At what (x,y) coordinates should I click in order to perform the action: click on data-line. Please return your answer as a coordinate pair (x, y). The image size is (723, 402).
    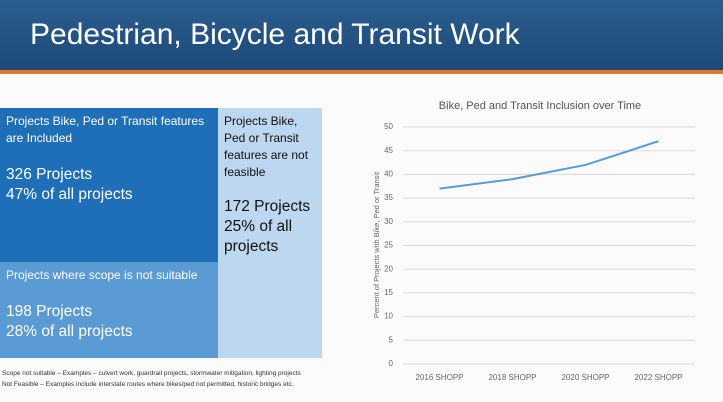
    Looking at the image, I should click on (549, 165).